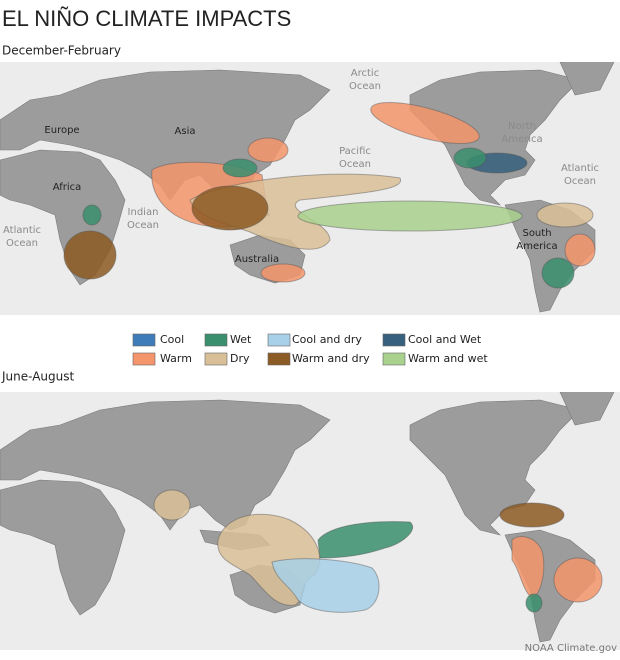 Image resolution: width=620 pixels, height=660 pixels. Describe the element at coordinates (37, 377) in the screenshot. I see `season-label: June-August` at that location.